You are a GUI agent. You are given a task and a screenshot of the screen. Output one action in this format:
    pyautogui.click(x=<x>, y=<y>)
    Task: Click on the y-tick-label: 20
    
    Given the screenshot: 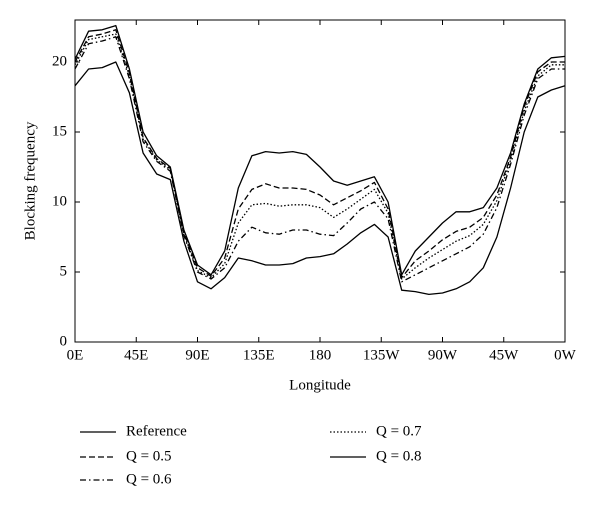 What is the action you would take?
    pyautogui.click(x=59, y=61)
    